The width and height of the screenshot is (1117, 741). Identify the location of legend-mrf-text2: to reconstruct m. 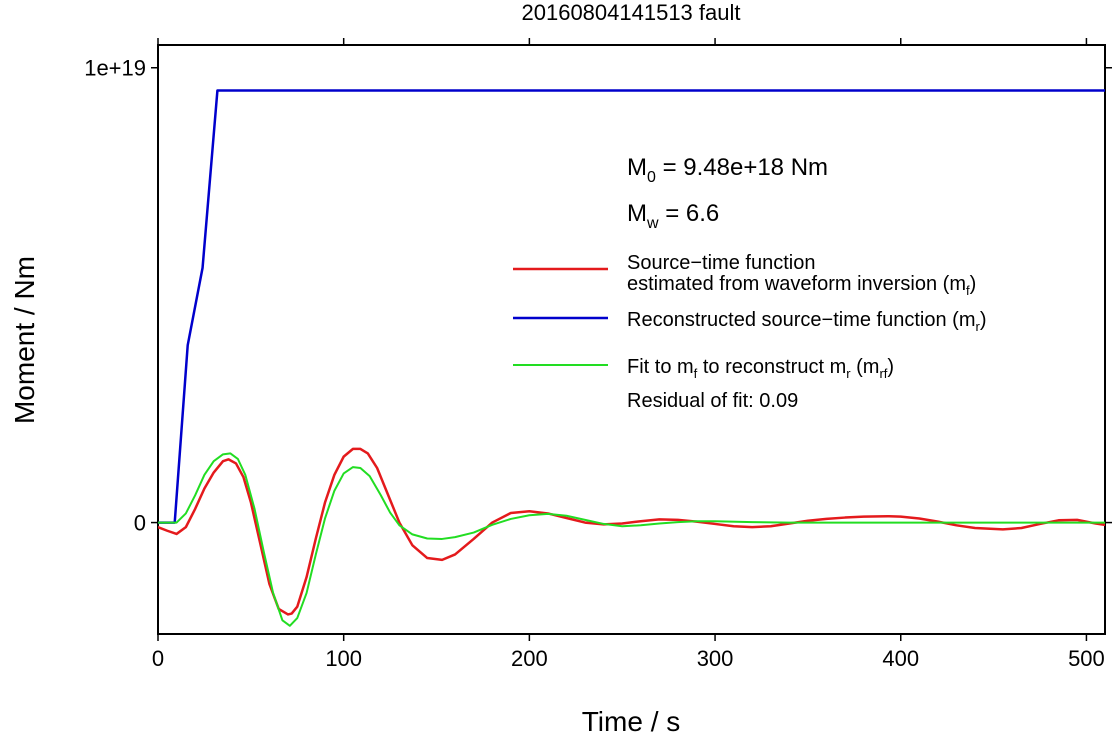
(771, 367).